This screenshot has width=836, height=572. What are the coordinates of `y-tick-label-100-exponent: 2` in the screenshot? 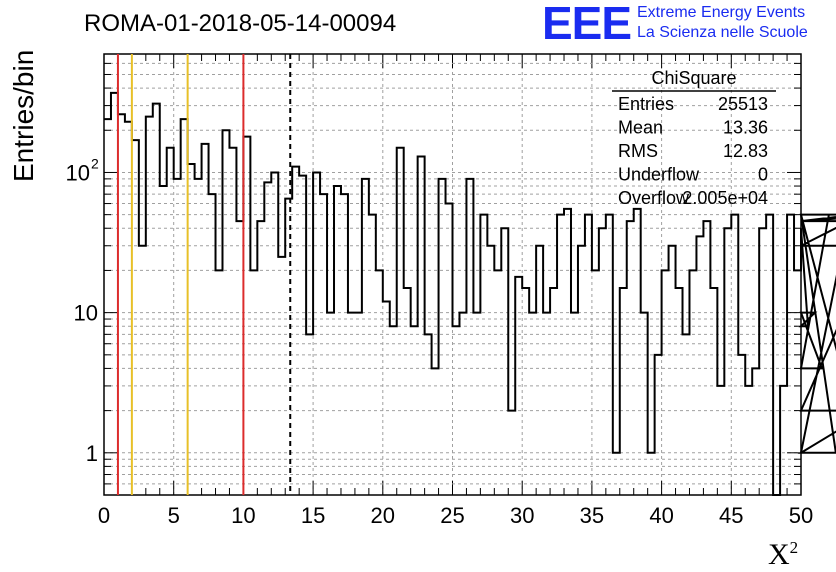 It's located at (95, 163).